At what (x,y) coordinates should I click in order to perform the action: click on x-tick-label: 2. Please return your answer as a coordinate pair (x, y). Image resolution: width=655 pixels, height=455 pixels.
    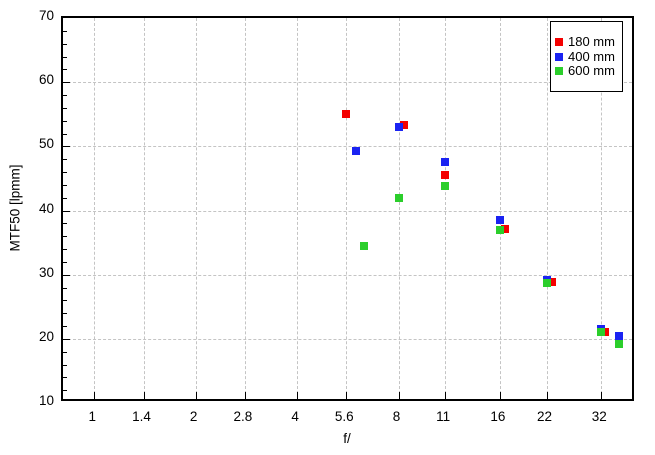
    Looking at the image, I should click on (193, 416).